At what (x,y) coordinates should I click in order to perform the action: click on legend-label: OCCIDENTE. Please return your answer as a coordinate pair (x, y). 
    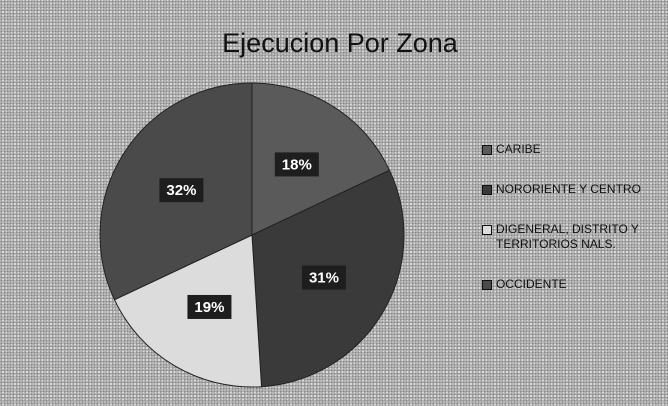
    Looking at the image, I should click on (531, 284).